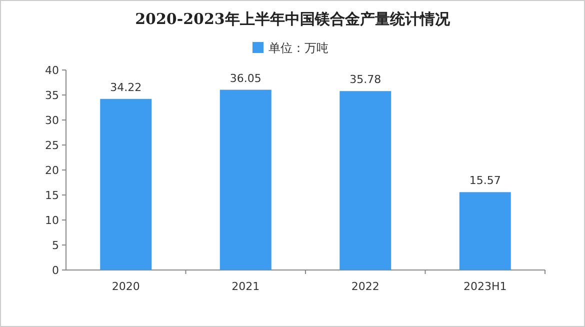  Describe the element at coordinates (485, 286) in the screenshot. I see `x-tick-label: 2023H1` at that location.